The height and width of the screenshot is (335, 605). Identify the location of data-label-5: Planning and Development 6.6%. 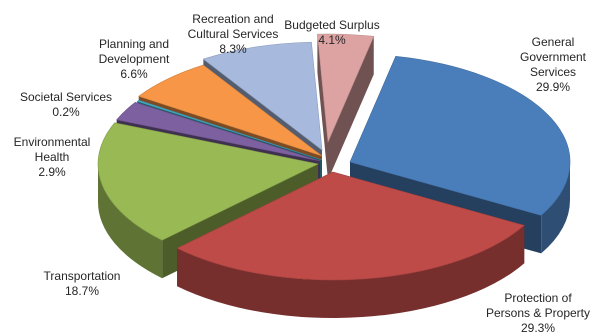
(134, 59).